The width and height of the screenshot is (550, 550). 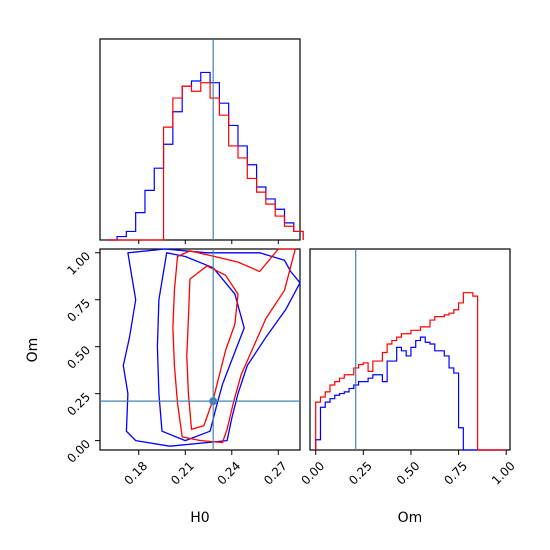 I want to click on h0-tick-label: 0.27, so click(x=275, y=473).